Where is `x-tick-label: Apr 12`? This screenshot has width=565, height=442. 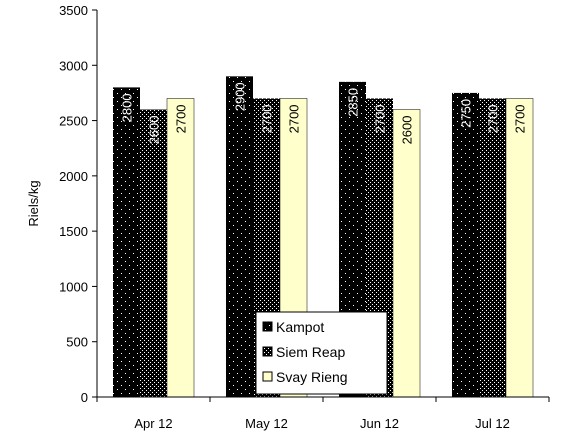 x-tick-label: Apr 12 is located at coordinates (153, 423).